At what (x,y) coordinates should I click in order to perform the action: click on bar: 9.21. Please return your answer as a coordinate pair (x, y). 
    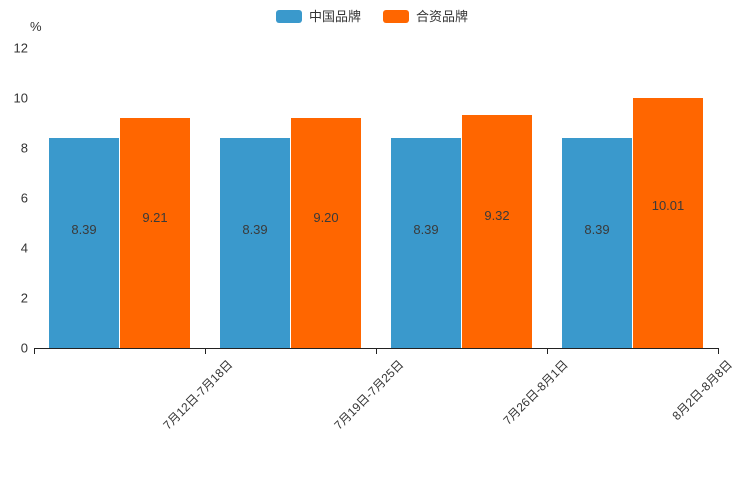
    Looking at the image, I should click on (155, 232).